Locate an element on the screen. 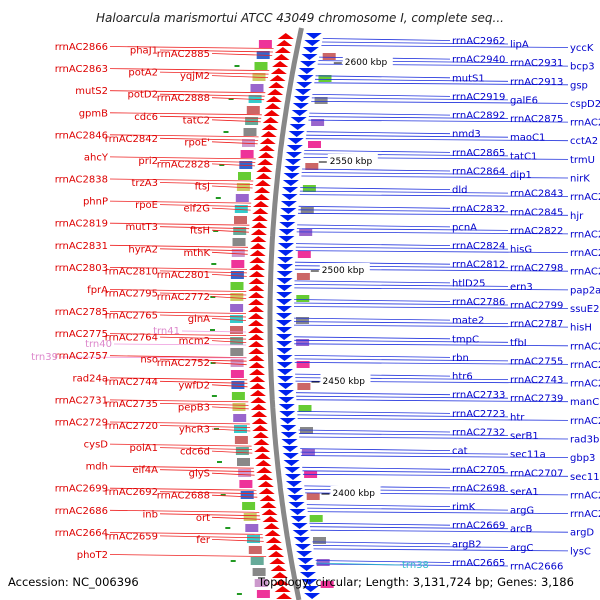  gene-label: hisG is located at coordinates (521, 250).